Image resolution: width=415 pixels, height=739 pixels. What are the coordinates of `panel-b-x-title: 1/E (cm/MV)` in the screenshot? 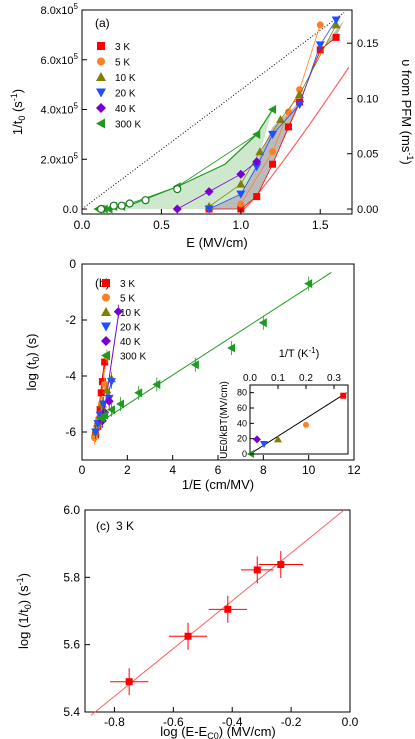 It's located at (218, 484).